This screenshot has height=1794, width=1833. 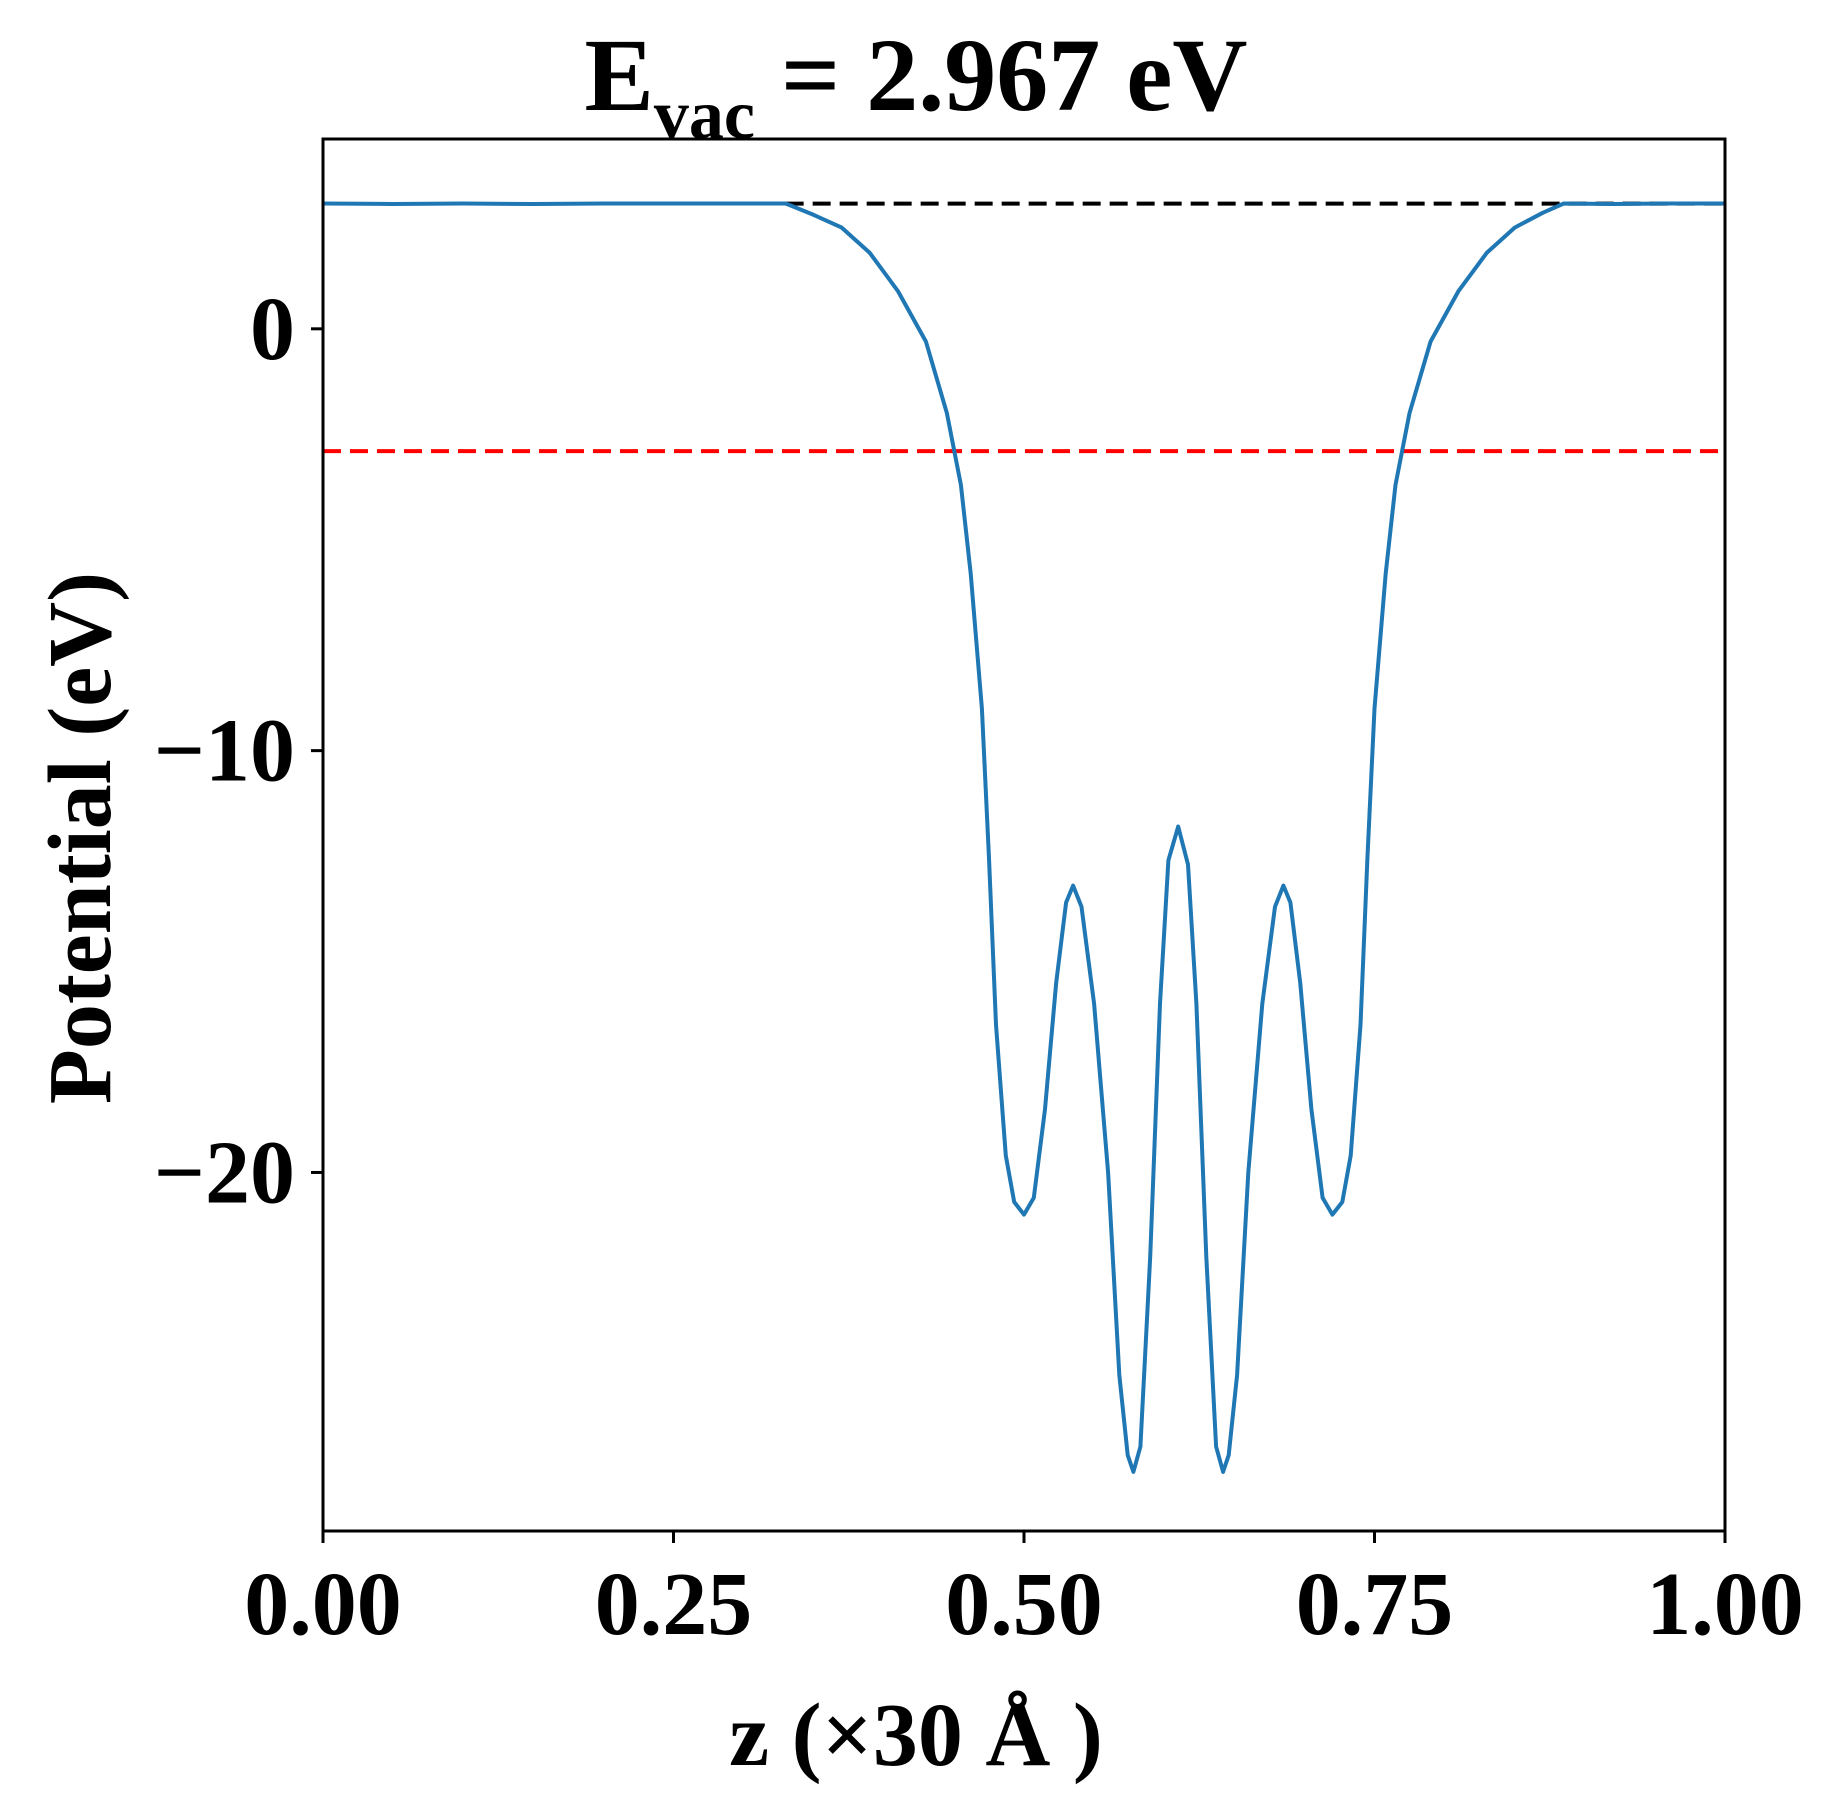 I want to click on x-axis-label: z (×30 Å ), so click(x=916, y=1735).